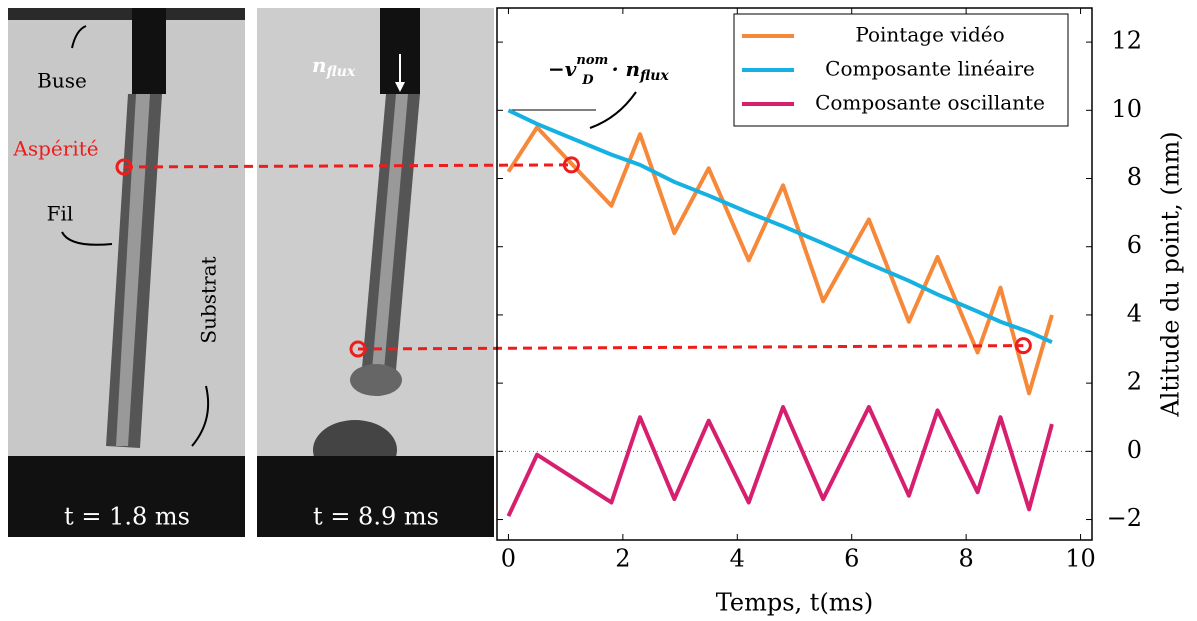  I want to click on y-tick-label: 8, so click(1134, 177).